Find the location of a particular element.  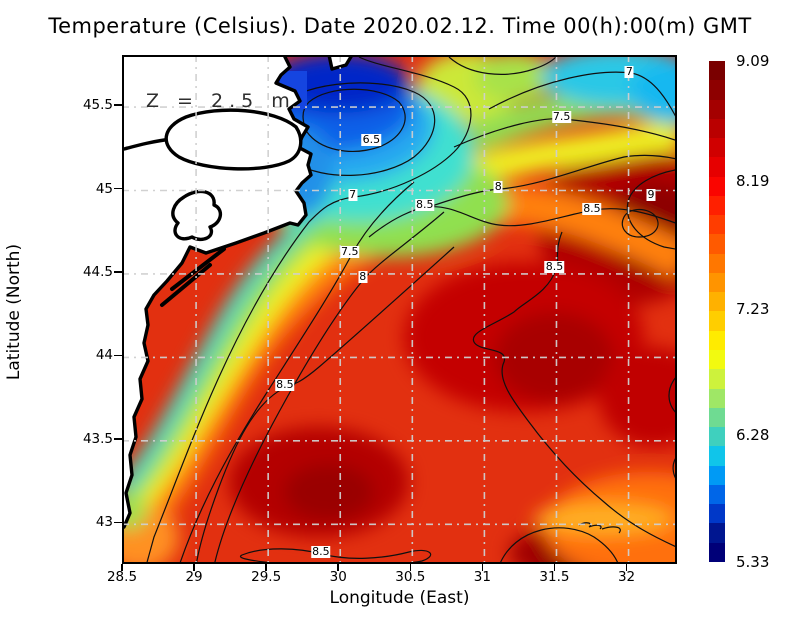

x-tick-label: 30.5 is located at coordinates (410, 577).